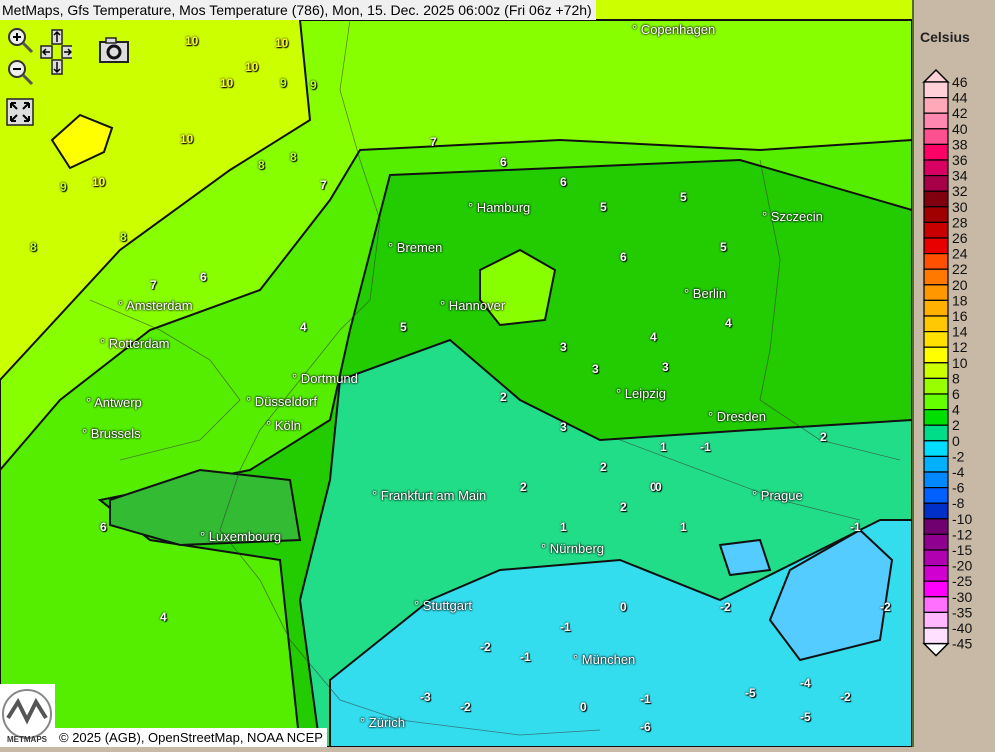 This screenshot has height=752, width=995. What do you see at coordinates (27, 715) in the screenshot?
I see `metmaps-logo: METMAPS` at bounding box center [27, 715].